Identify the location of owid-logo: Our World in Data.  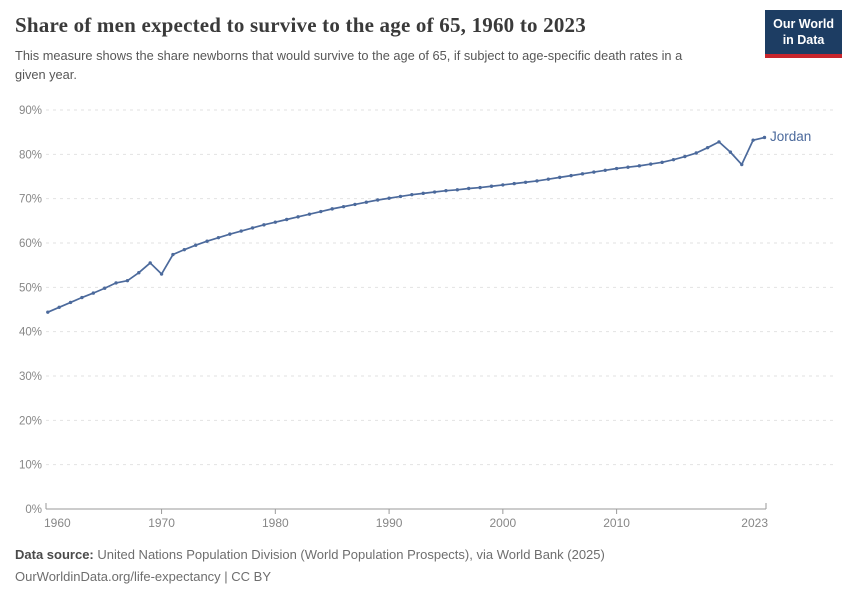
(803, 34).